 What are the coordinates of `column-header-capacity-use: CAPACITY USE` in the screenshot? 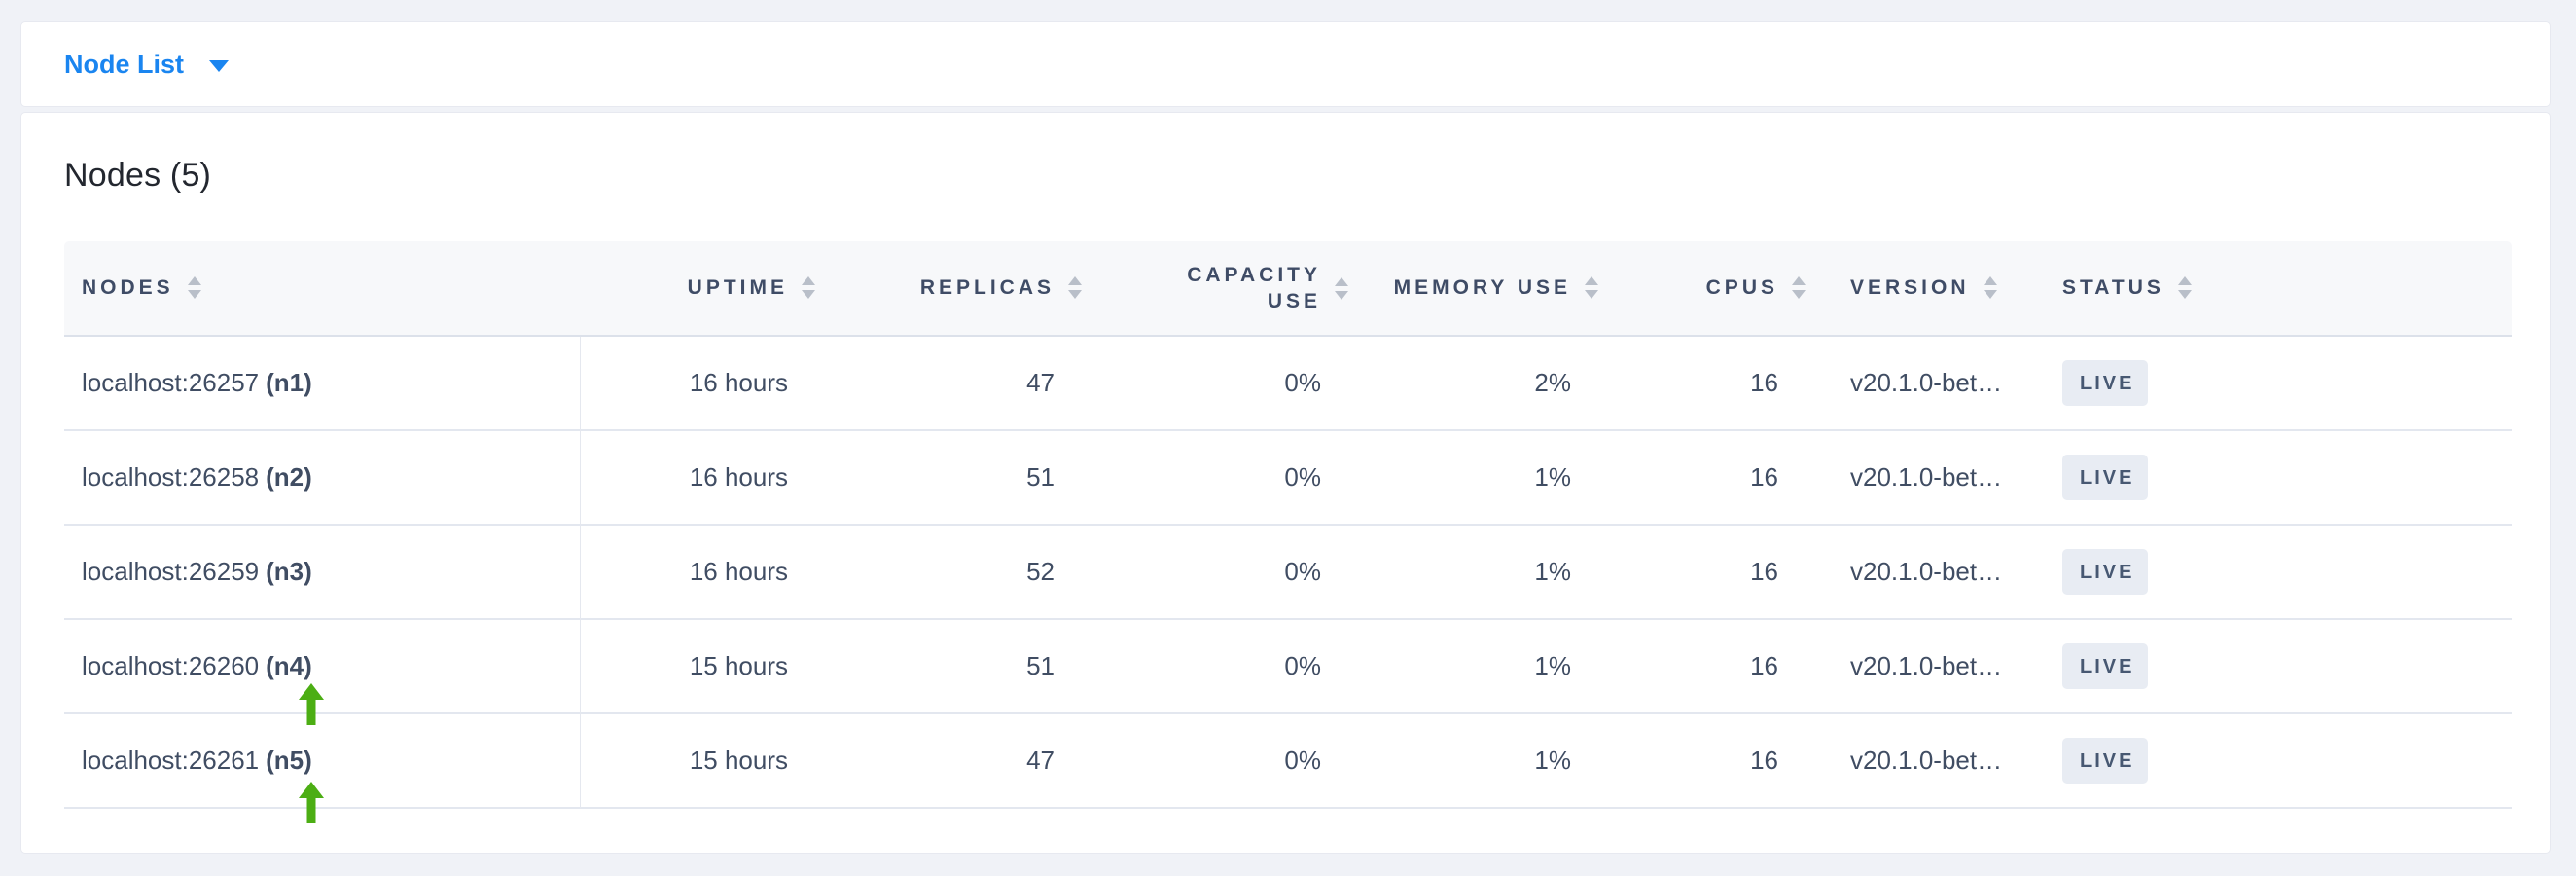 It's located at (1207, 289).